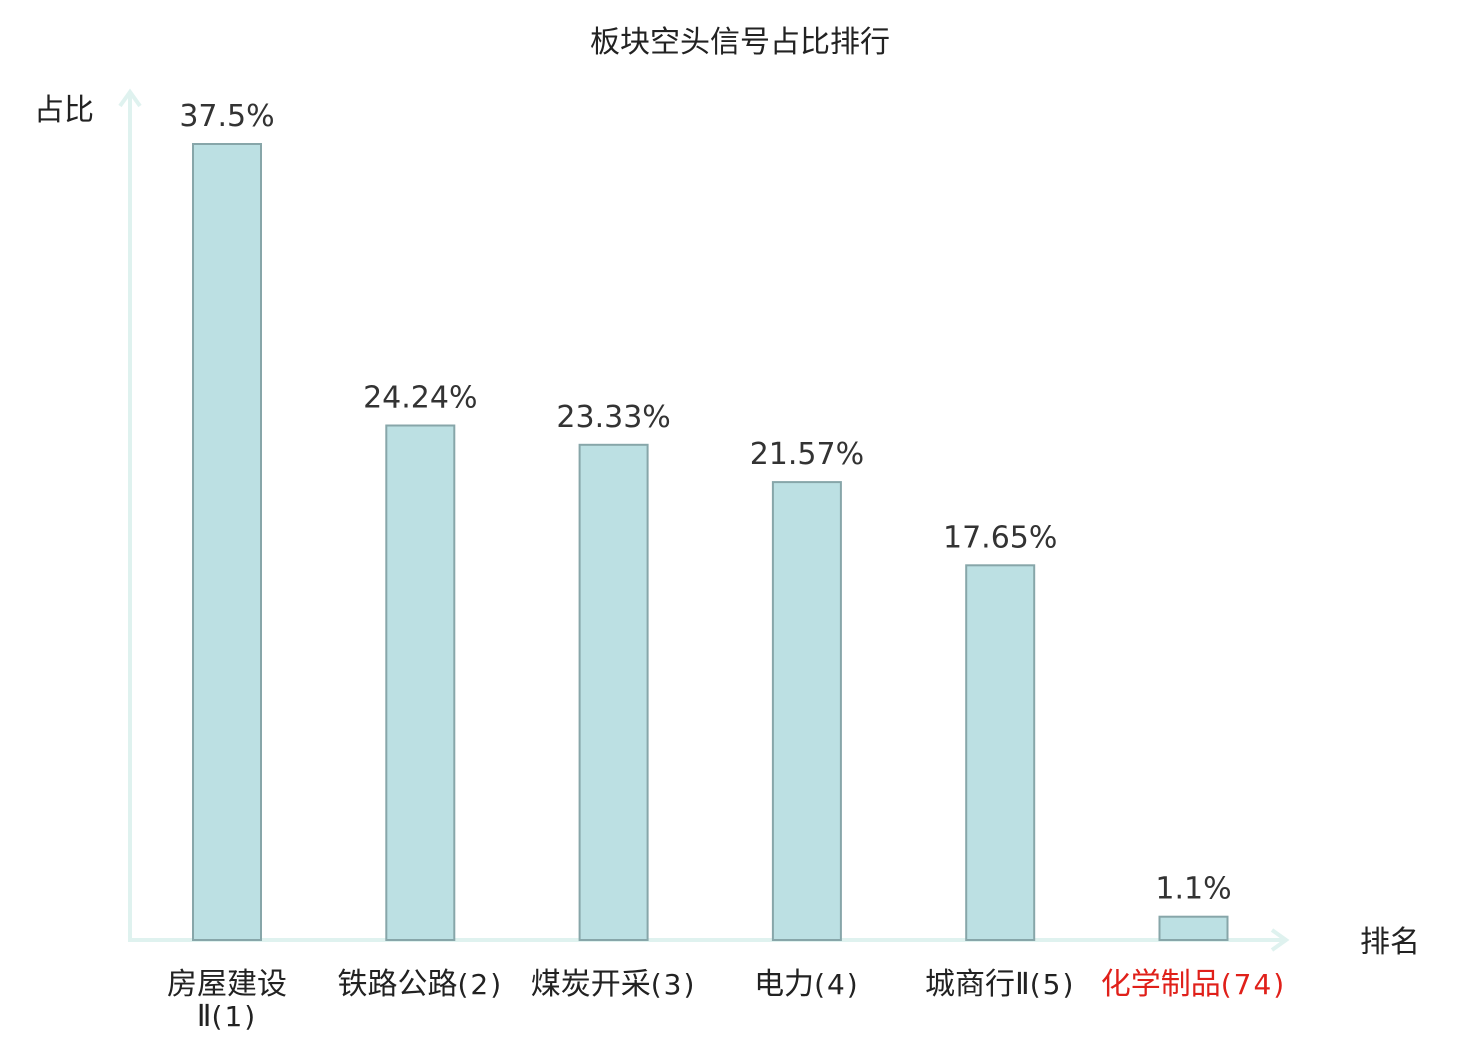 The image size is (1480, 1044). I want to click on value-label: 21.57%, so click(807, 454).